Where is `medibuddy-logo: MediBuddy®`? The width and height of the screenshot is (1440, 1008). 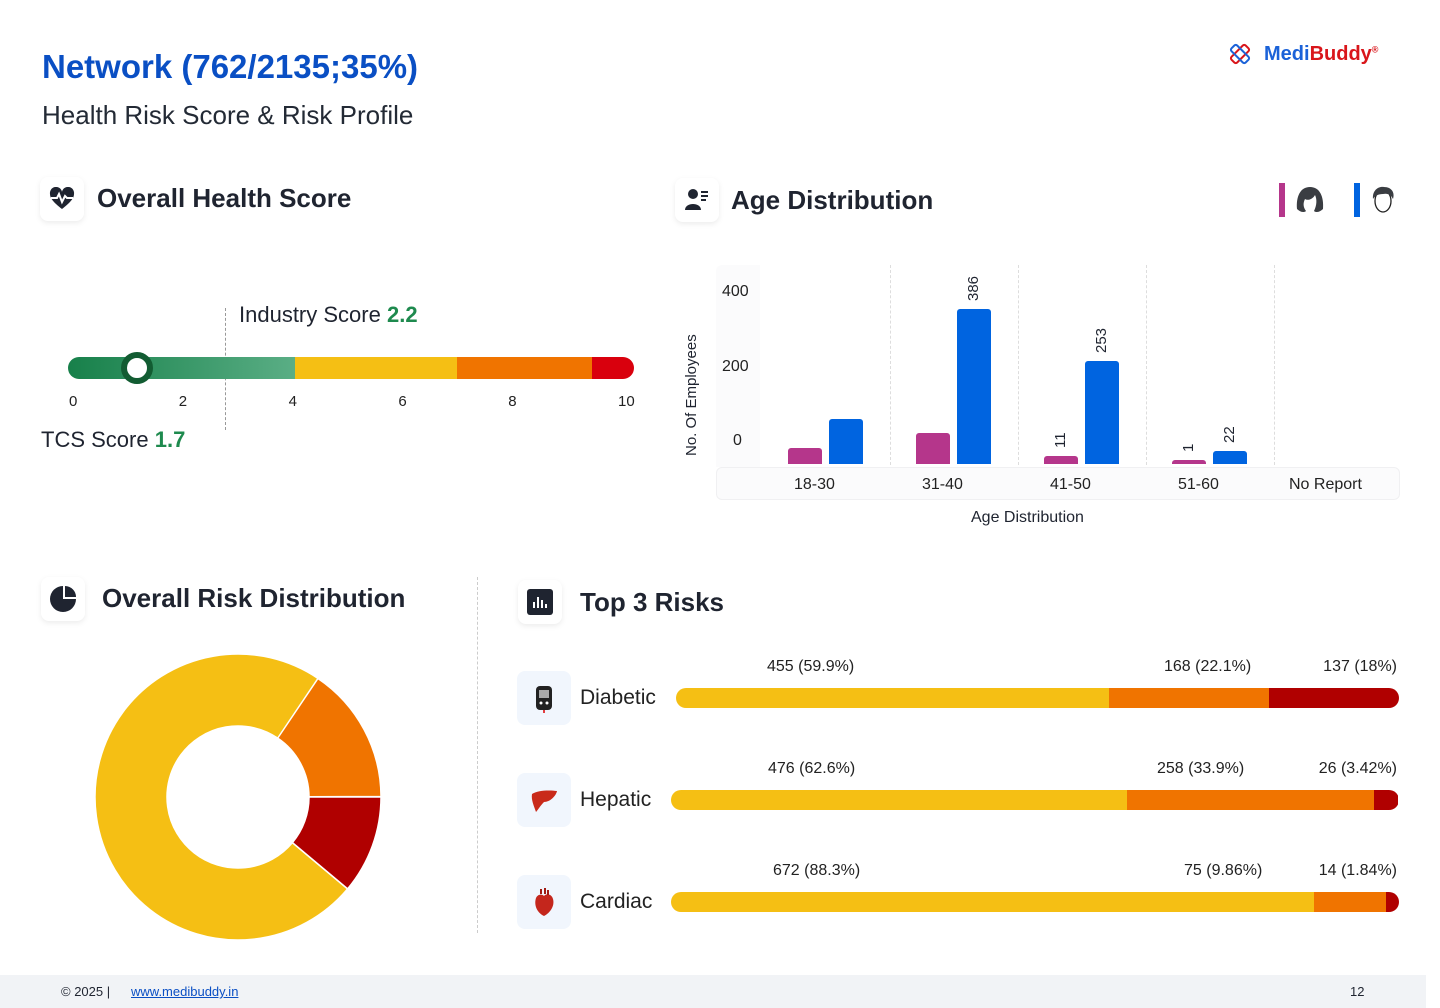
medibuddy-logo: MediBuddy® is located at coordinates (1302, 54).